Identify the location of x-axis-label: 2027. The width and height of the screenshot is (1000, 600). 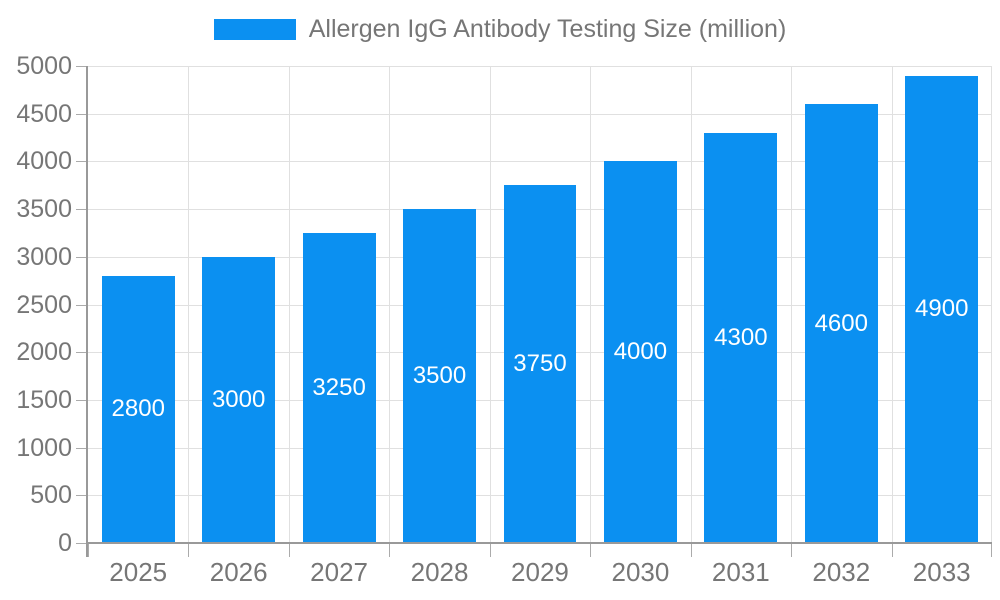
(339, 572).